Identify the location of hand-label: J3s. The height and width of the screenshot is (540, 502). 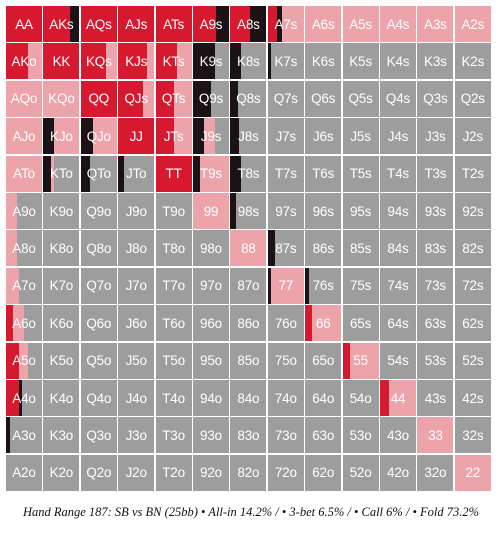
(435, 136).